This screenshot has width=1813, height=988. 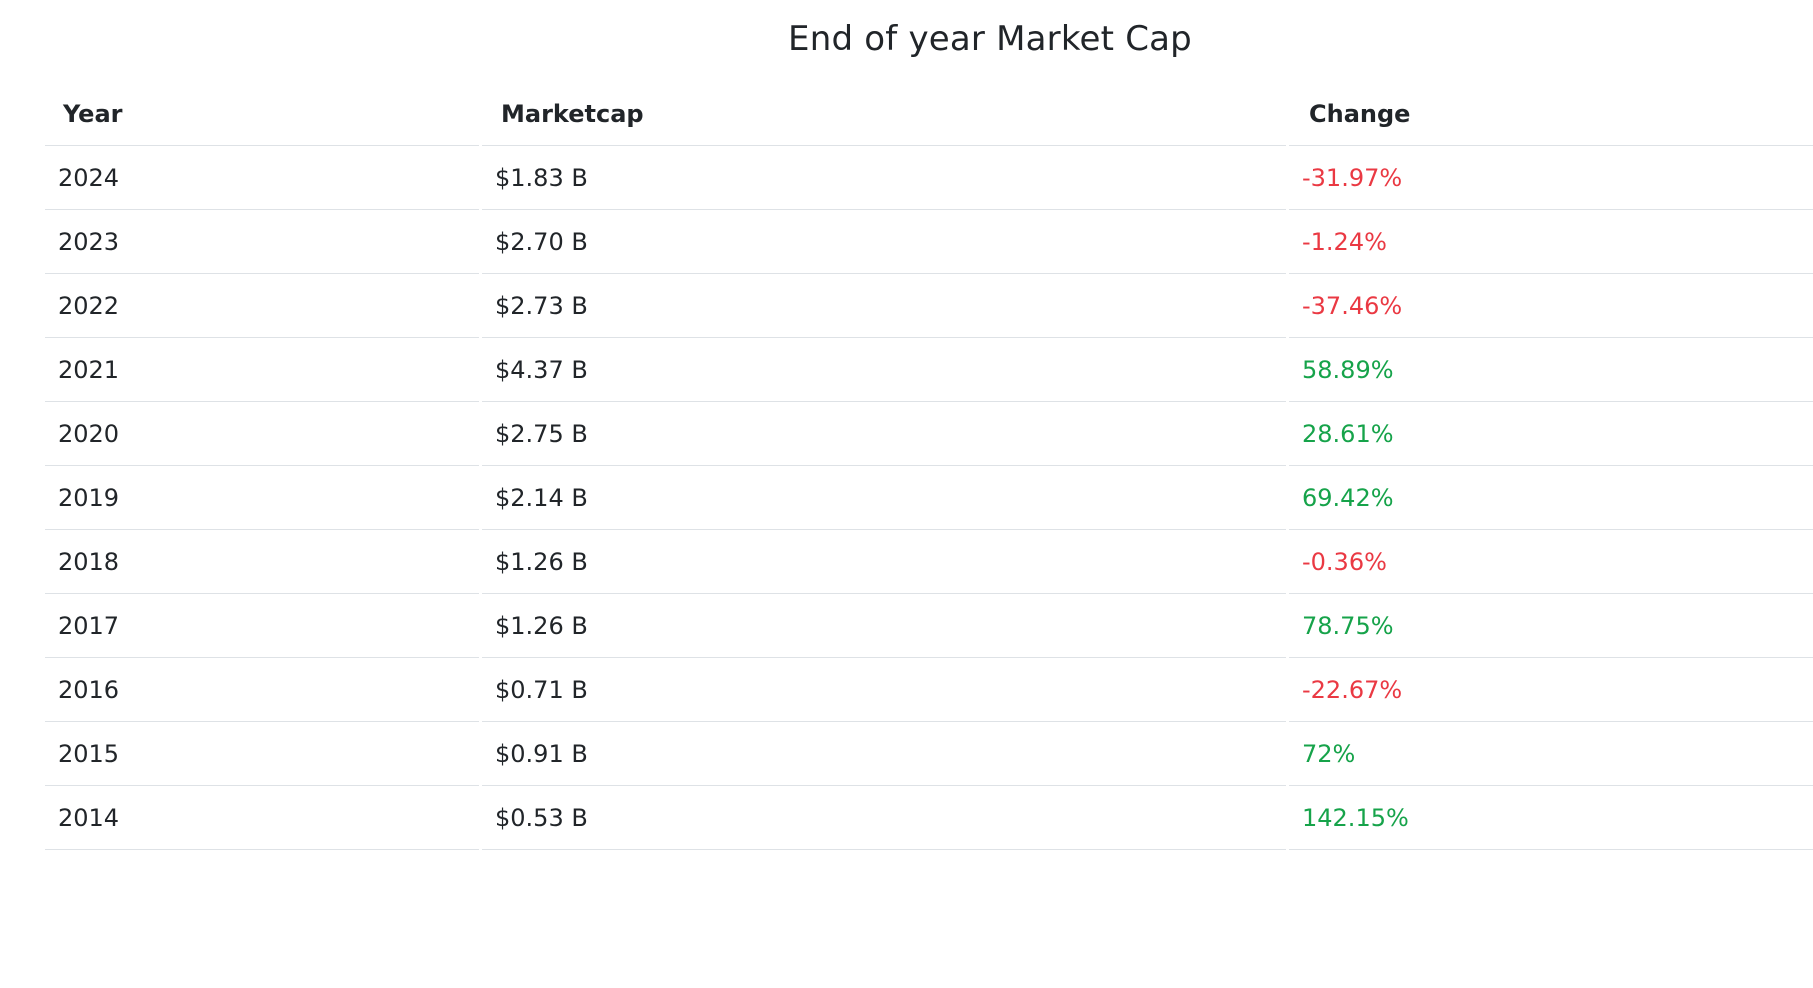 What do you see at coordinates (1551, 690) in the screenshot?
I see `change-cell: -22.67%` at bounding box center [1551, 690].